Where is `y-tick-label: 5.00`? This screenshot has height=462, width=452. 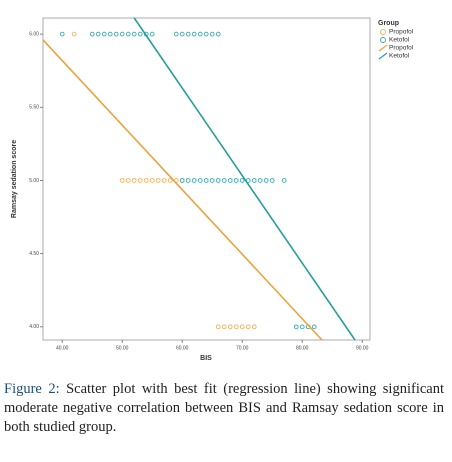 y-tick-label: 5.00 is located at coordinates (34, 181).